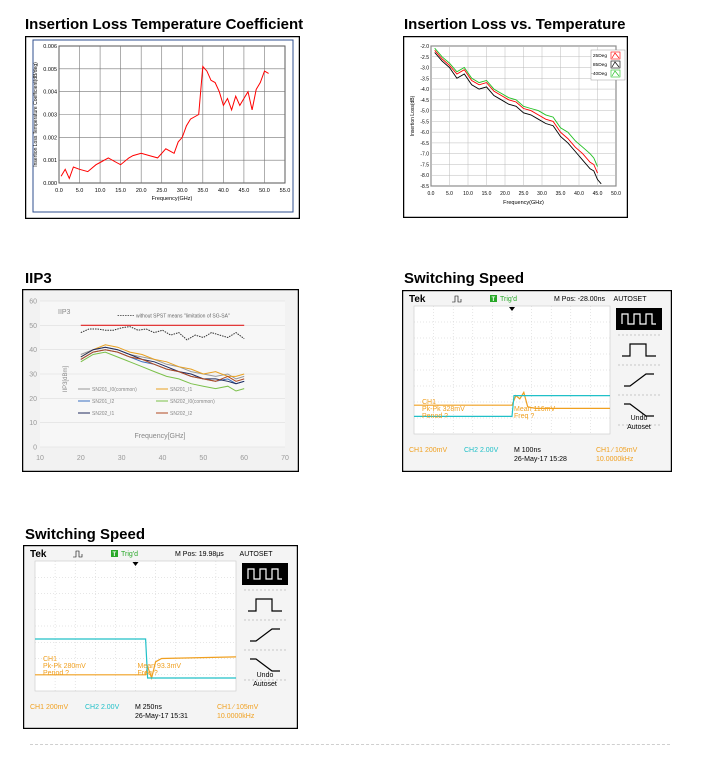 Image resolution: width=704 pixels, height=758 pixels. What do you see at coordinates (100, 191) in the screenshot?
I see `x-tick-label: 10.0` at bounding box center [100, 191].